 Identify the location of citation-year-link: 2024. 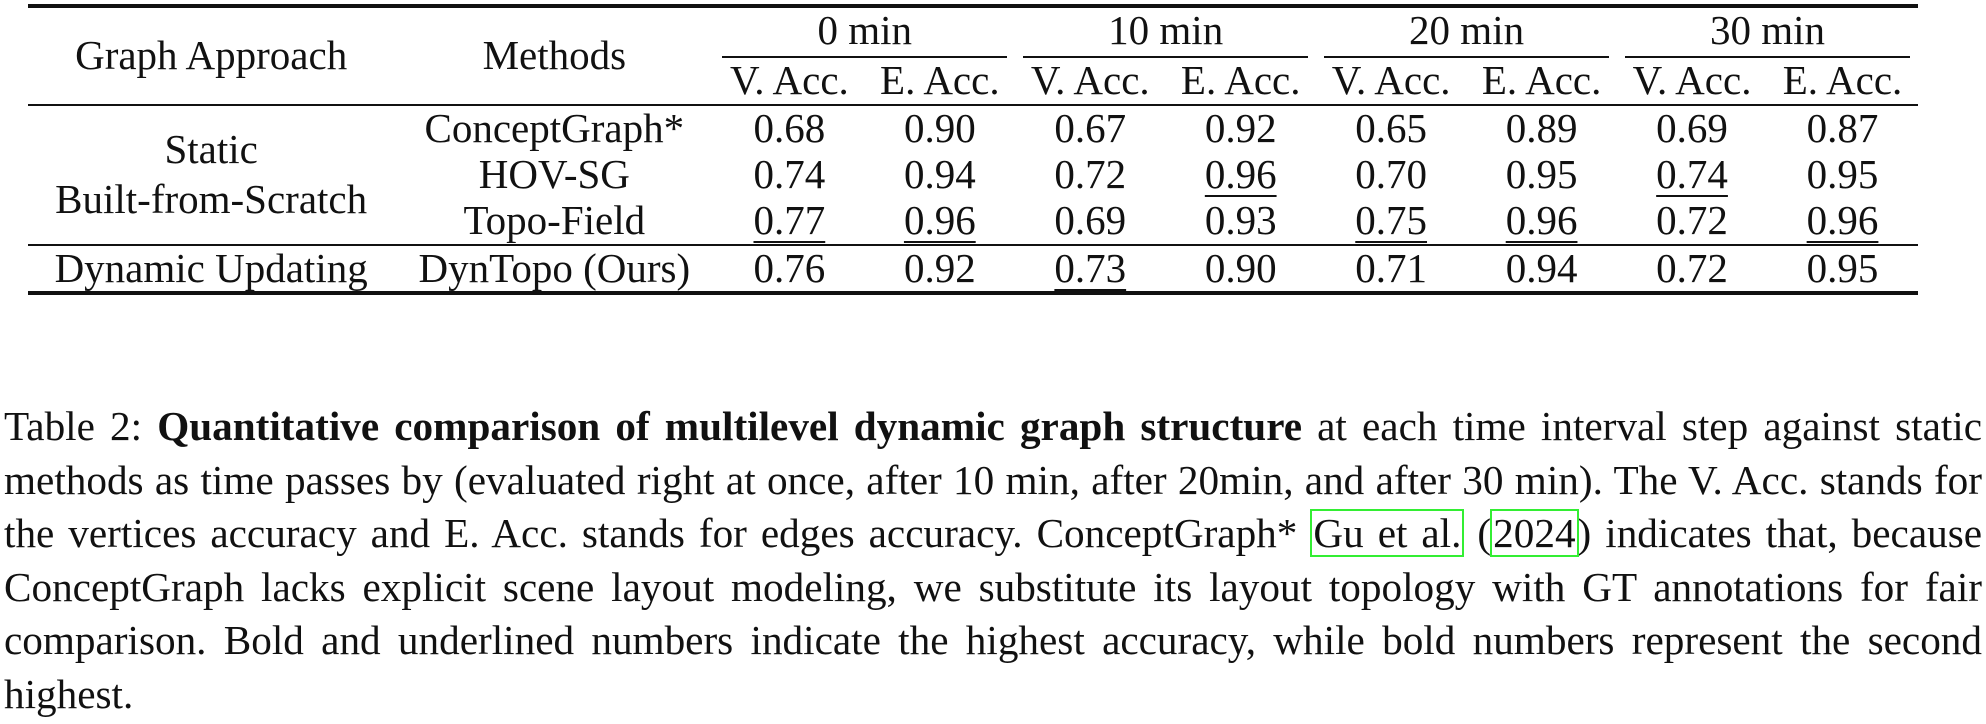
(1534, 533).